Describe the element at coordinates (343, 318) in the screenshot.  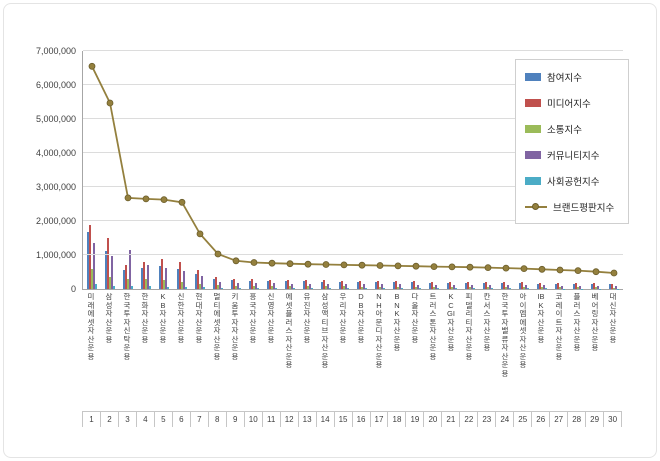
I see `category-label: 우리자산운용` at that location.